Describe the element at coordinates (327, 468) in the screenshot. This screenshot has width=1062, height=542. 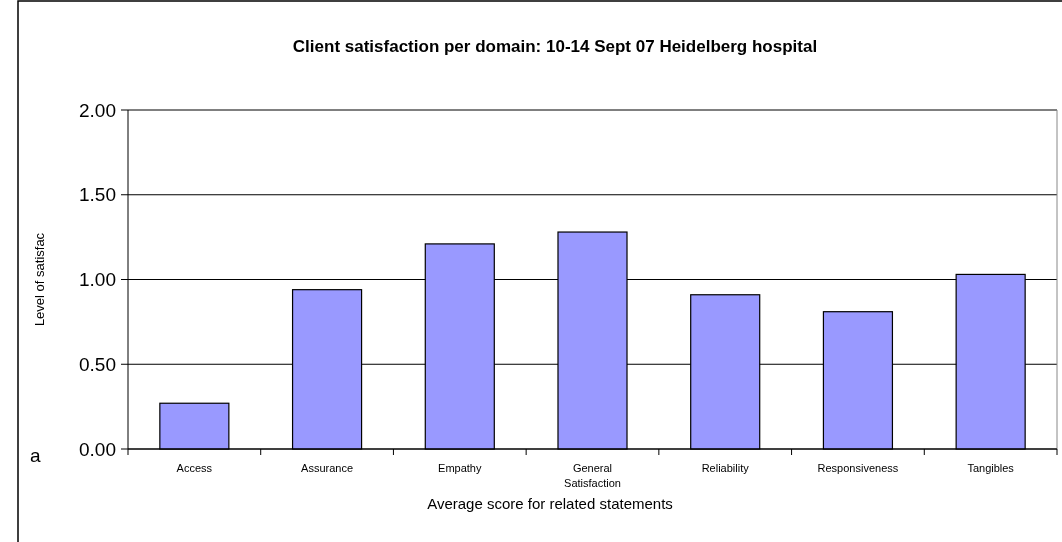
I see `x-tick-label: Assurance` at that location.